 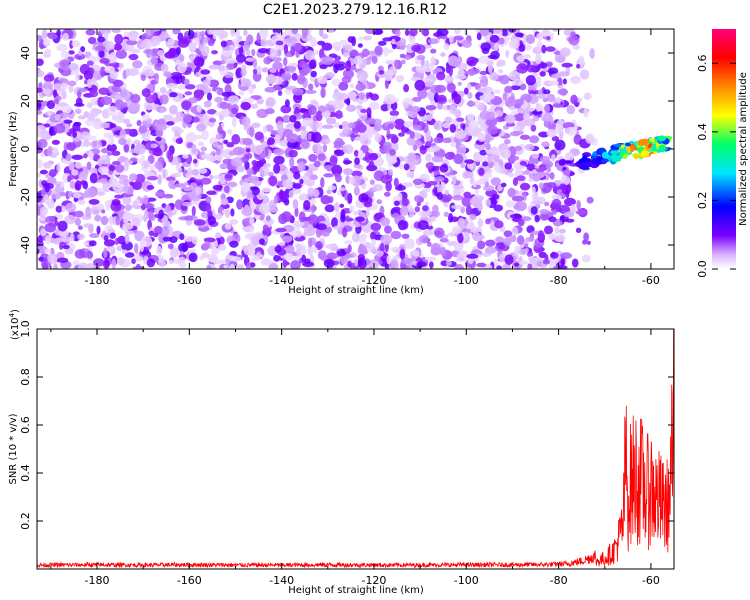 I want to click on spectrogram-xtick-label: -140, so click(x=281, y=280).